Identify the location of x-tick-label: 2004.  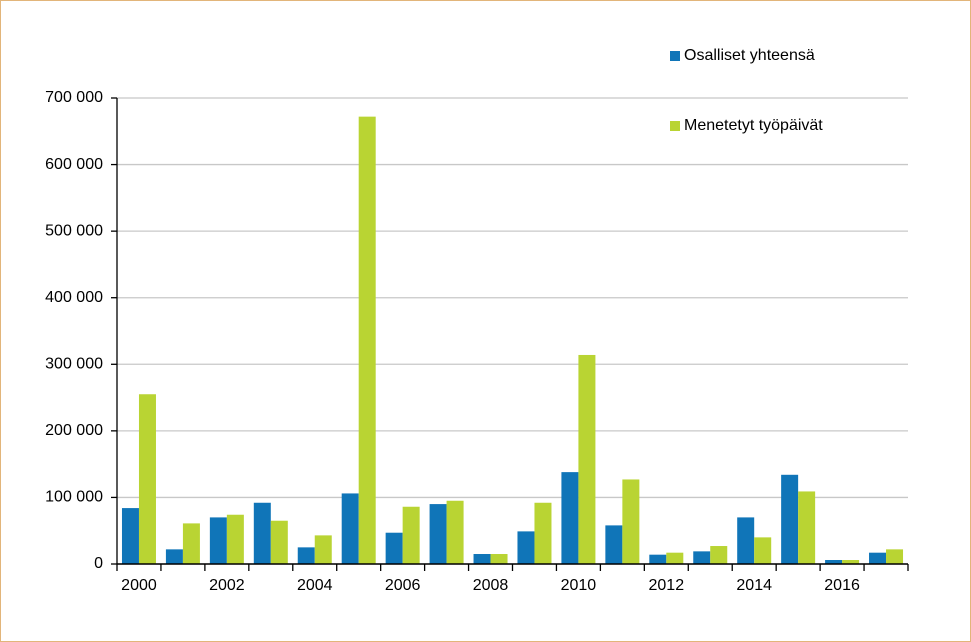
(315, 585).